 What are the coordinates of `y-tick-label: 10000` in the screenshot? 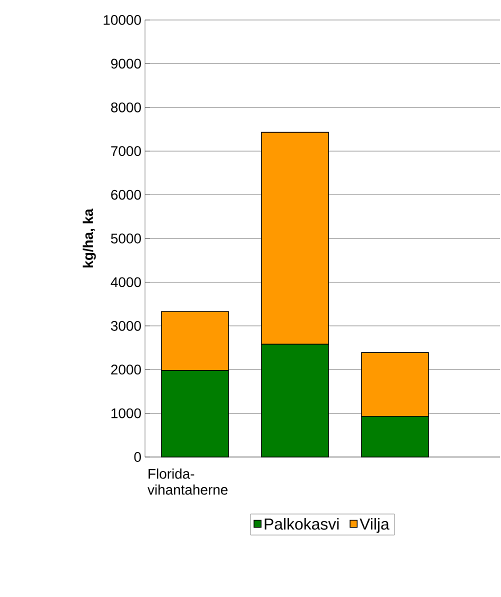 It's located at (122, 20).